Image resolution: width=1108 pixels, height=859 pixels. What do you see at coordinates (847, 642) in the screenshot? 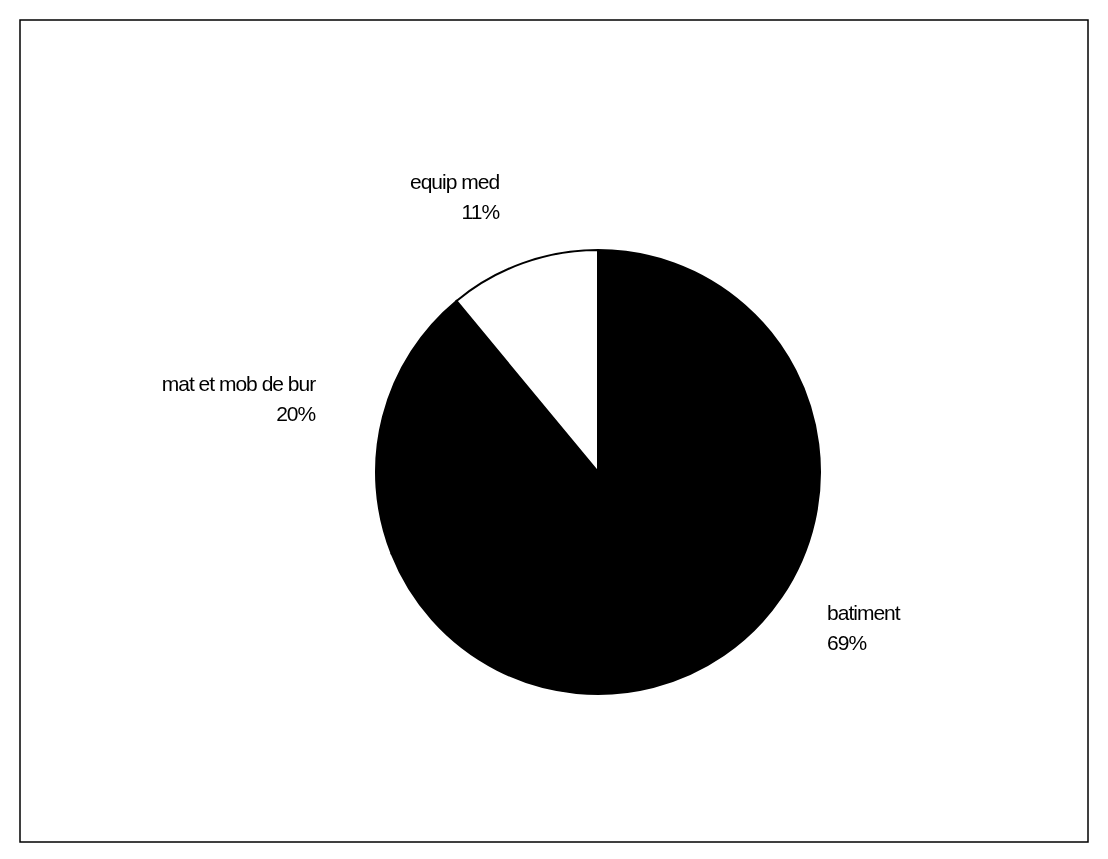
I see `data-label: 69%` at bounding box center [847, 642].